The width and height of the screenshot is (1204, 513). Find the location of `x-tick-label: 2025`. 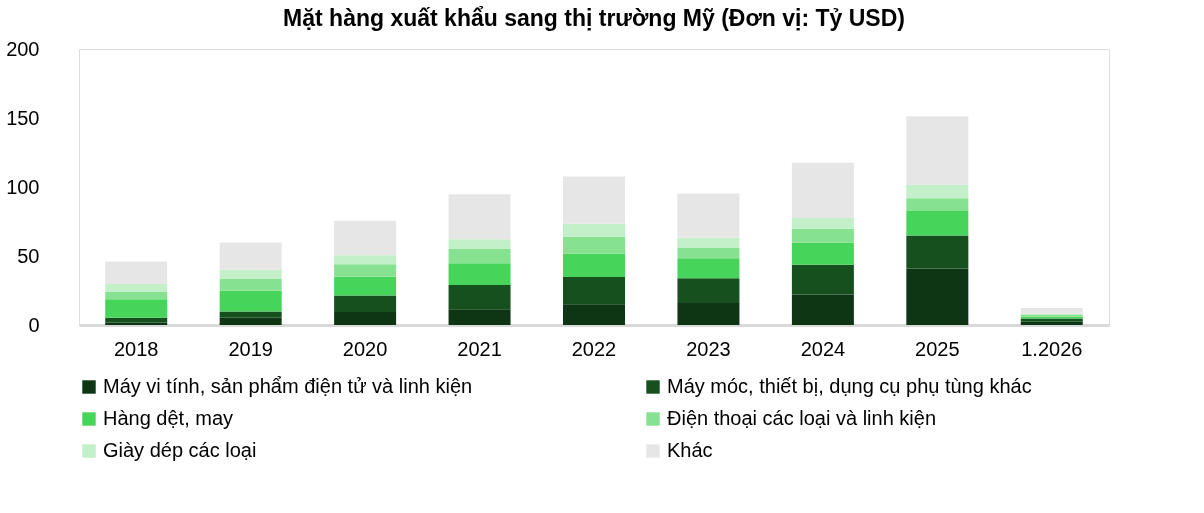

x-tick-label: 2025 is located at coordinates (937, 348).